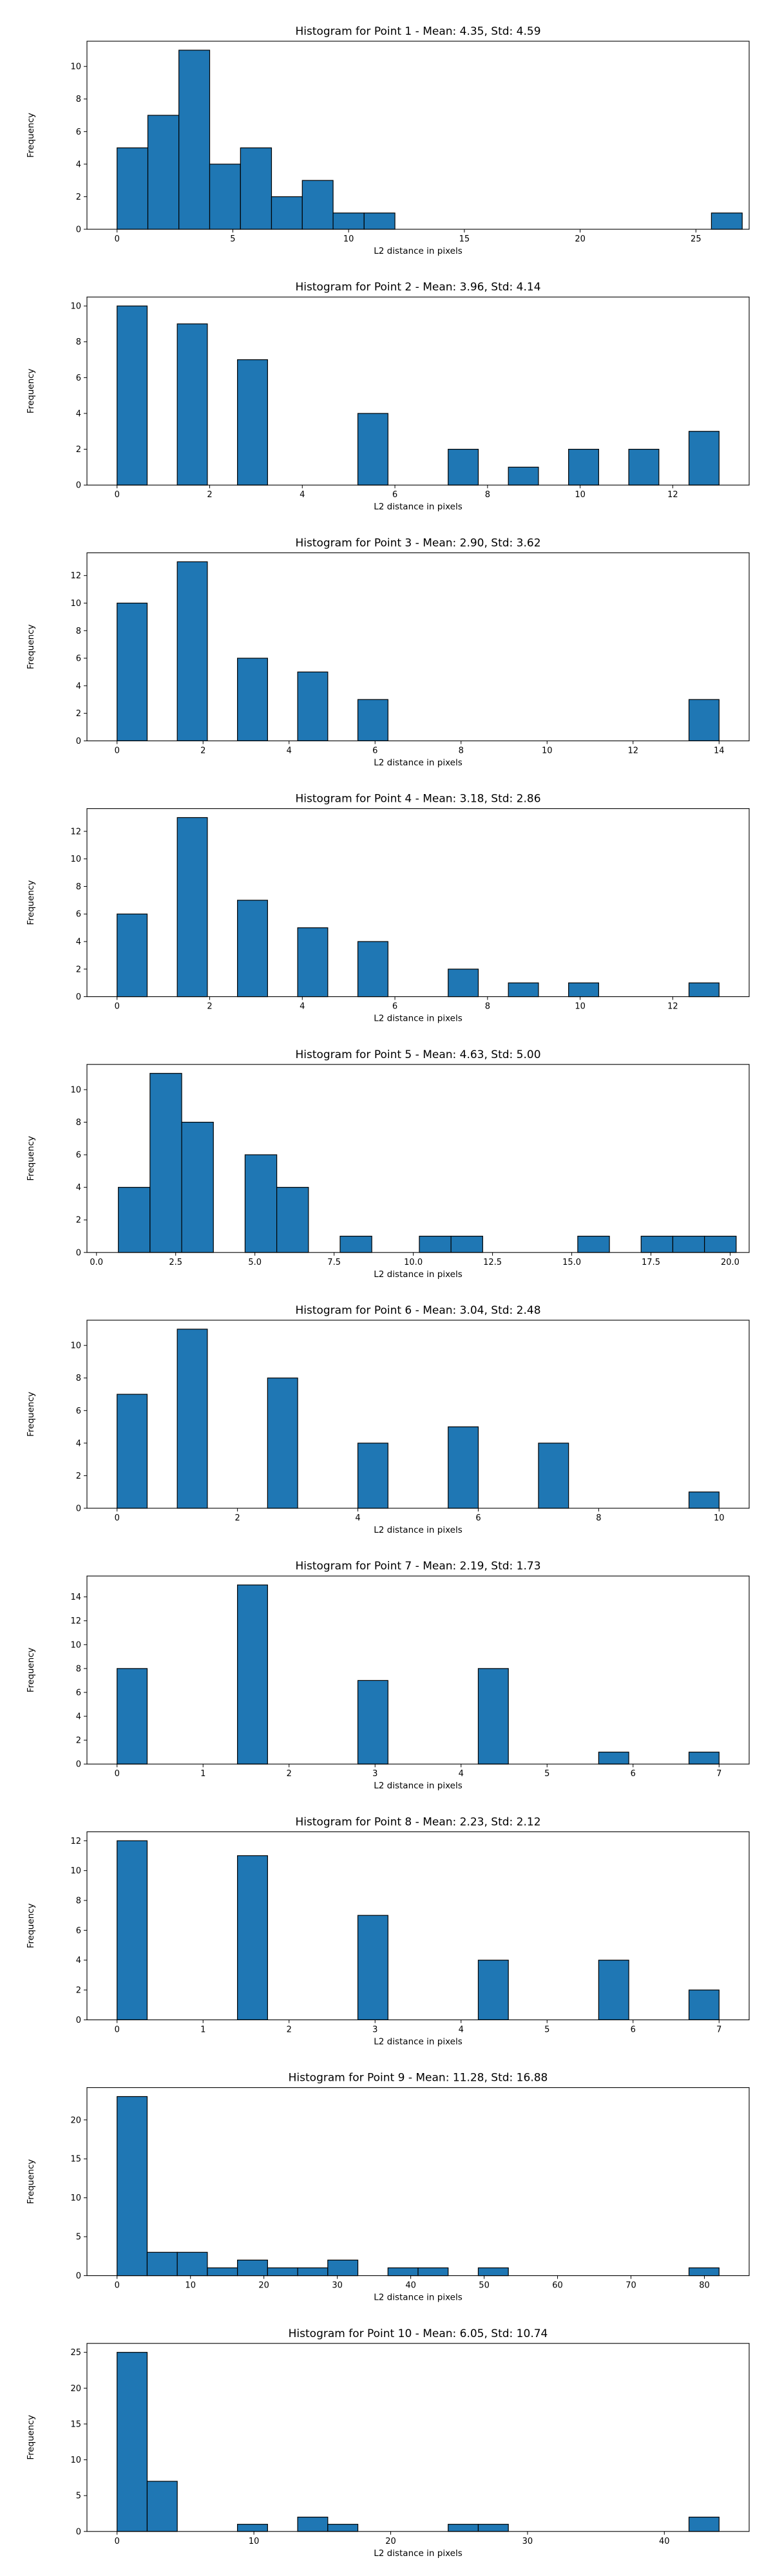 Image resolution: width=773 pixels, height=2576 pixels. Describe the element at coordinates (485, 2286) in the screenshot. I see `x-tick-label: 50` at that location.